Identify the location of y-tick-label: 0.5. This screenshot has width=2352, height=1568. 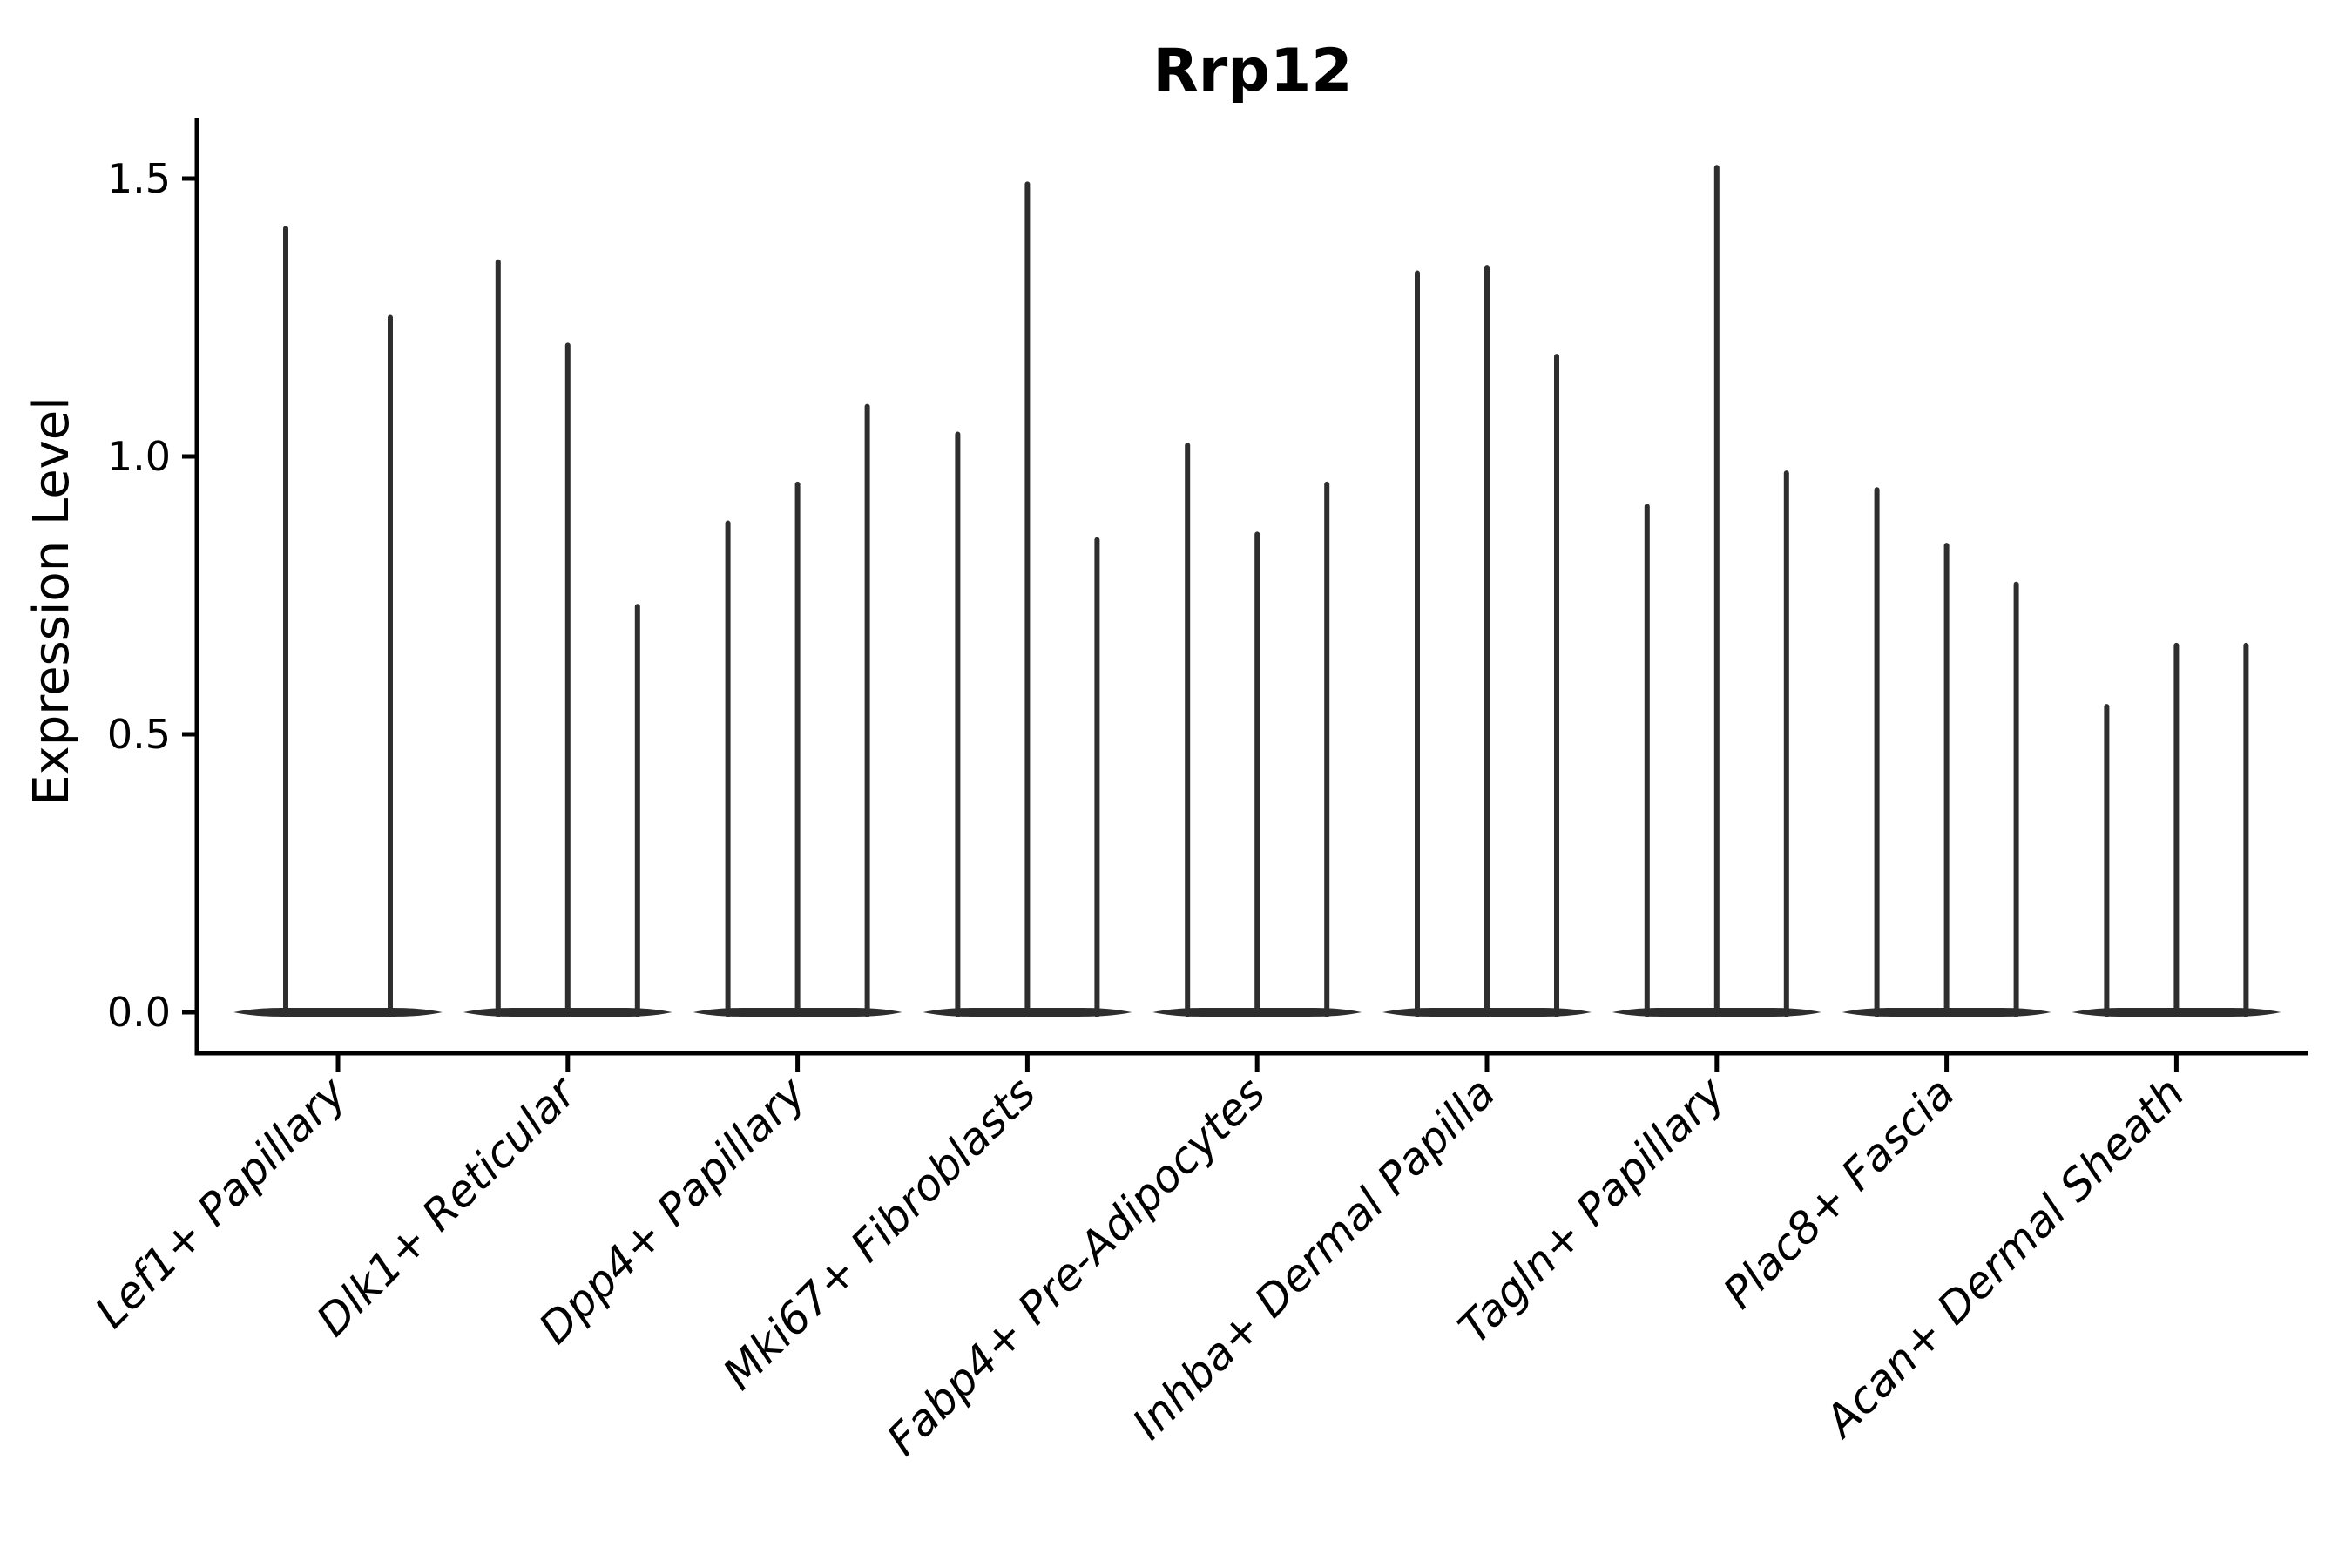
(139, 734).